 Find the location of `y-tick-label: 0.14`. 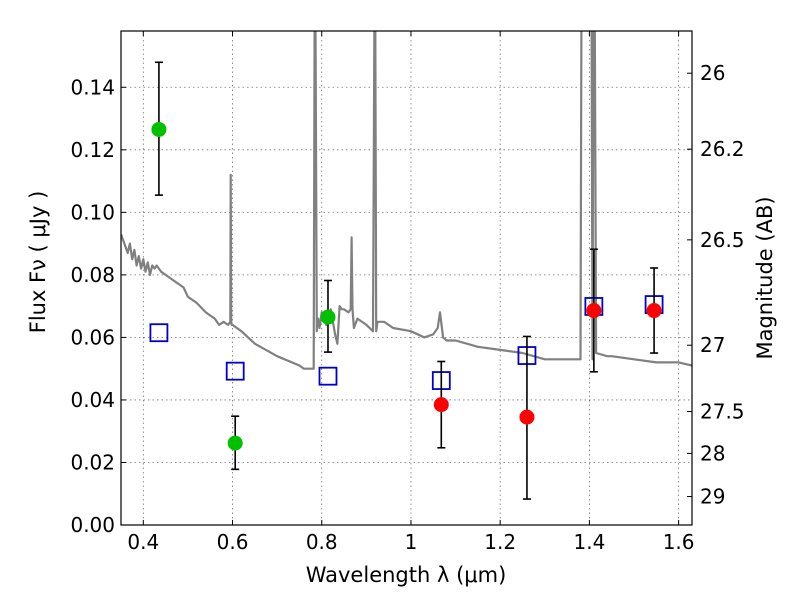

y-tick-label: 0.14 is located at coordinates (92, 87).